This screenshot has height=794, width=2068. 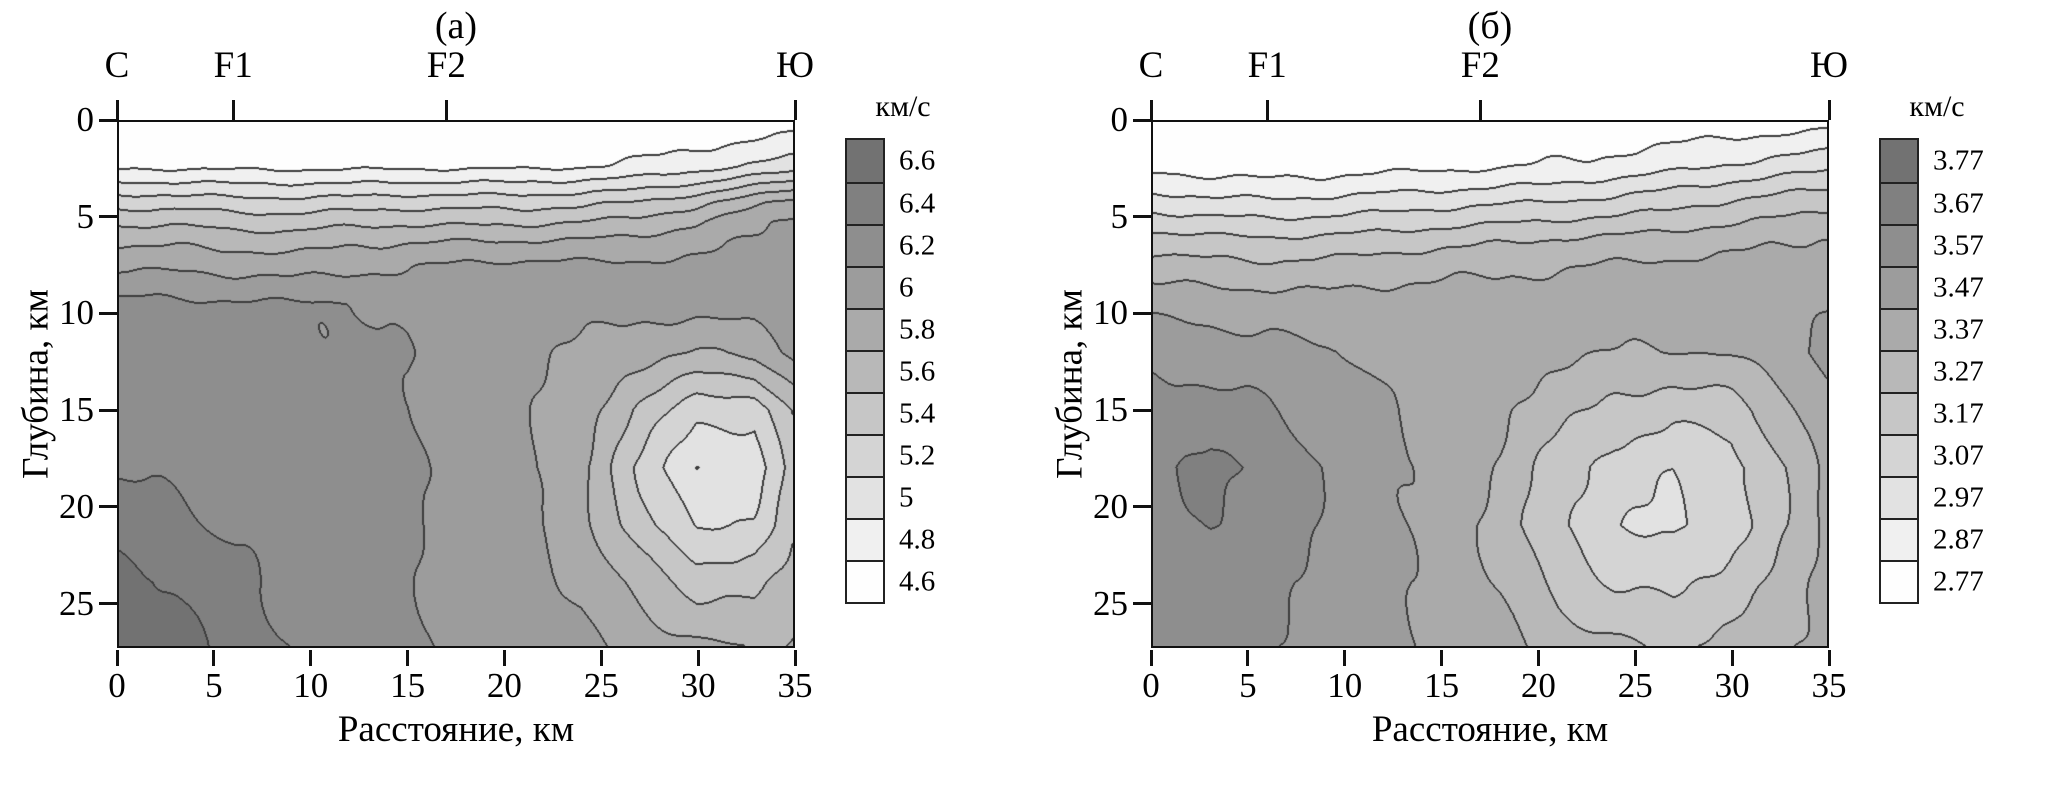 What do you see at coordinates (891, 581) in the screenshot?
I see `colorbar-cell: 4.6` at bounding box center [891, 581].